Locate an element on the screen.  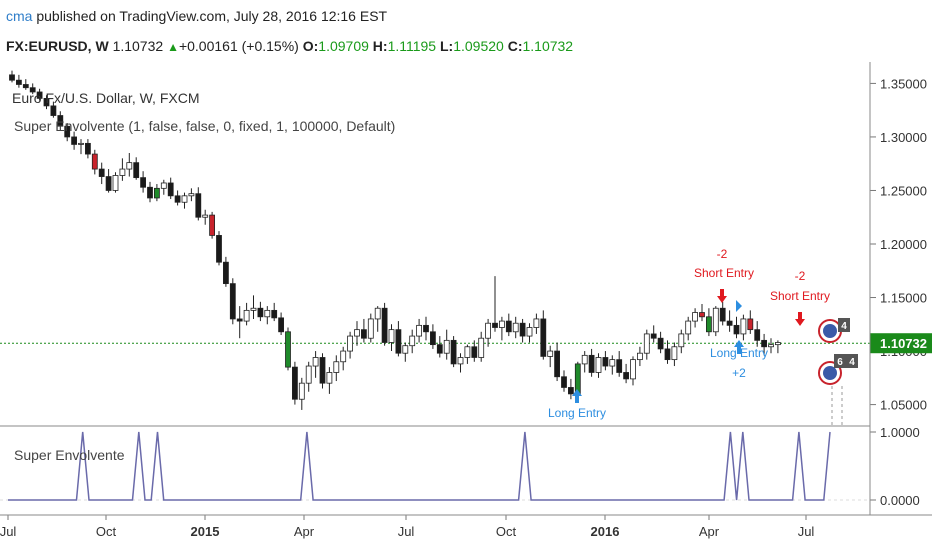
long-qty-label: +2 is located at coordinates (739, 373).